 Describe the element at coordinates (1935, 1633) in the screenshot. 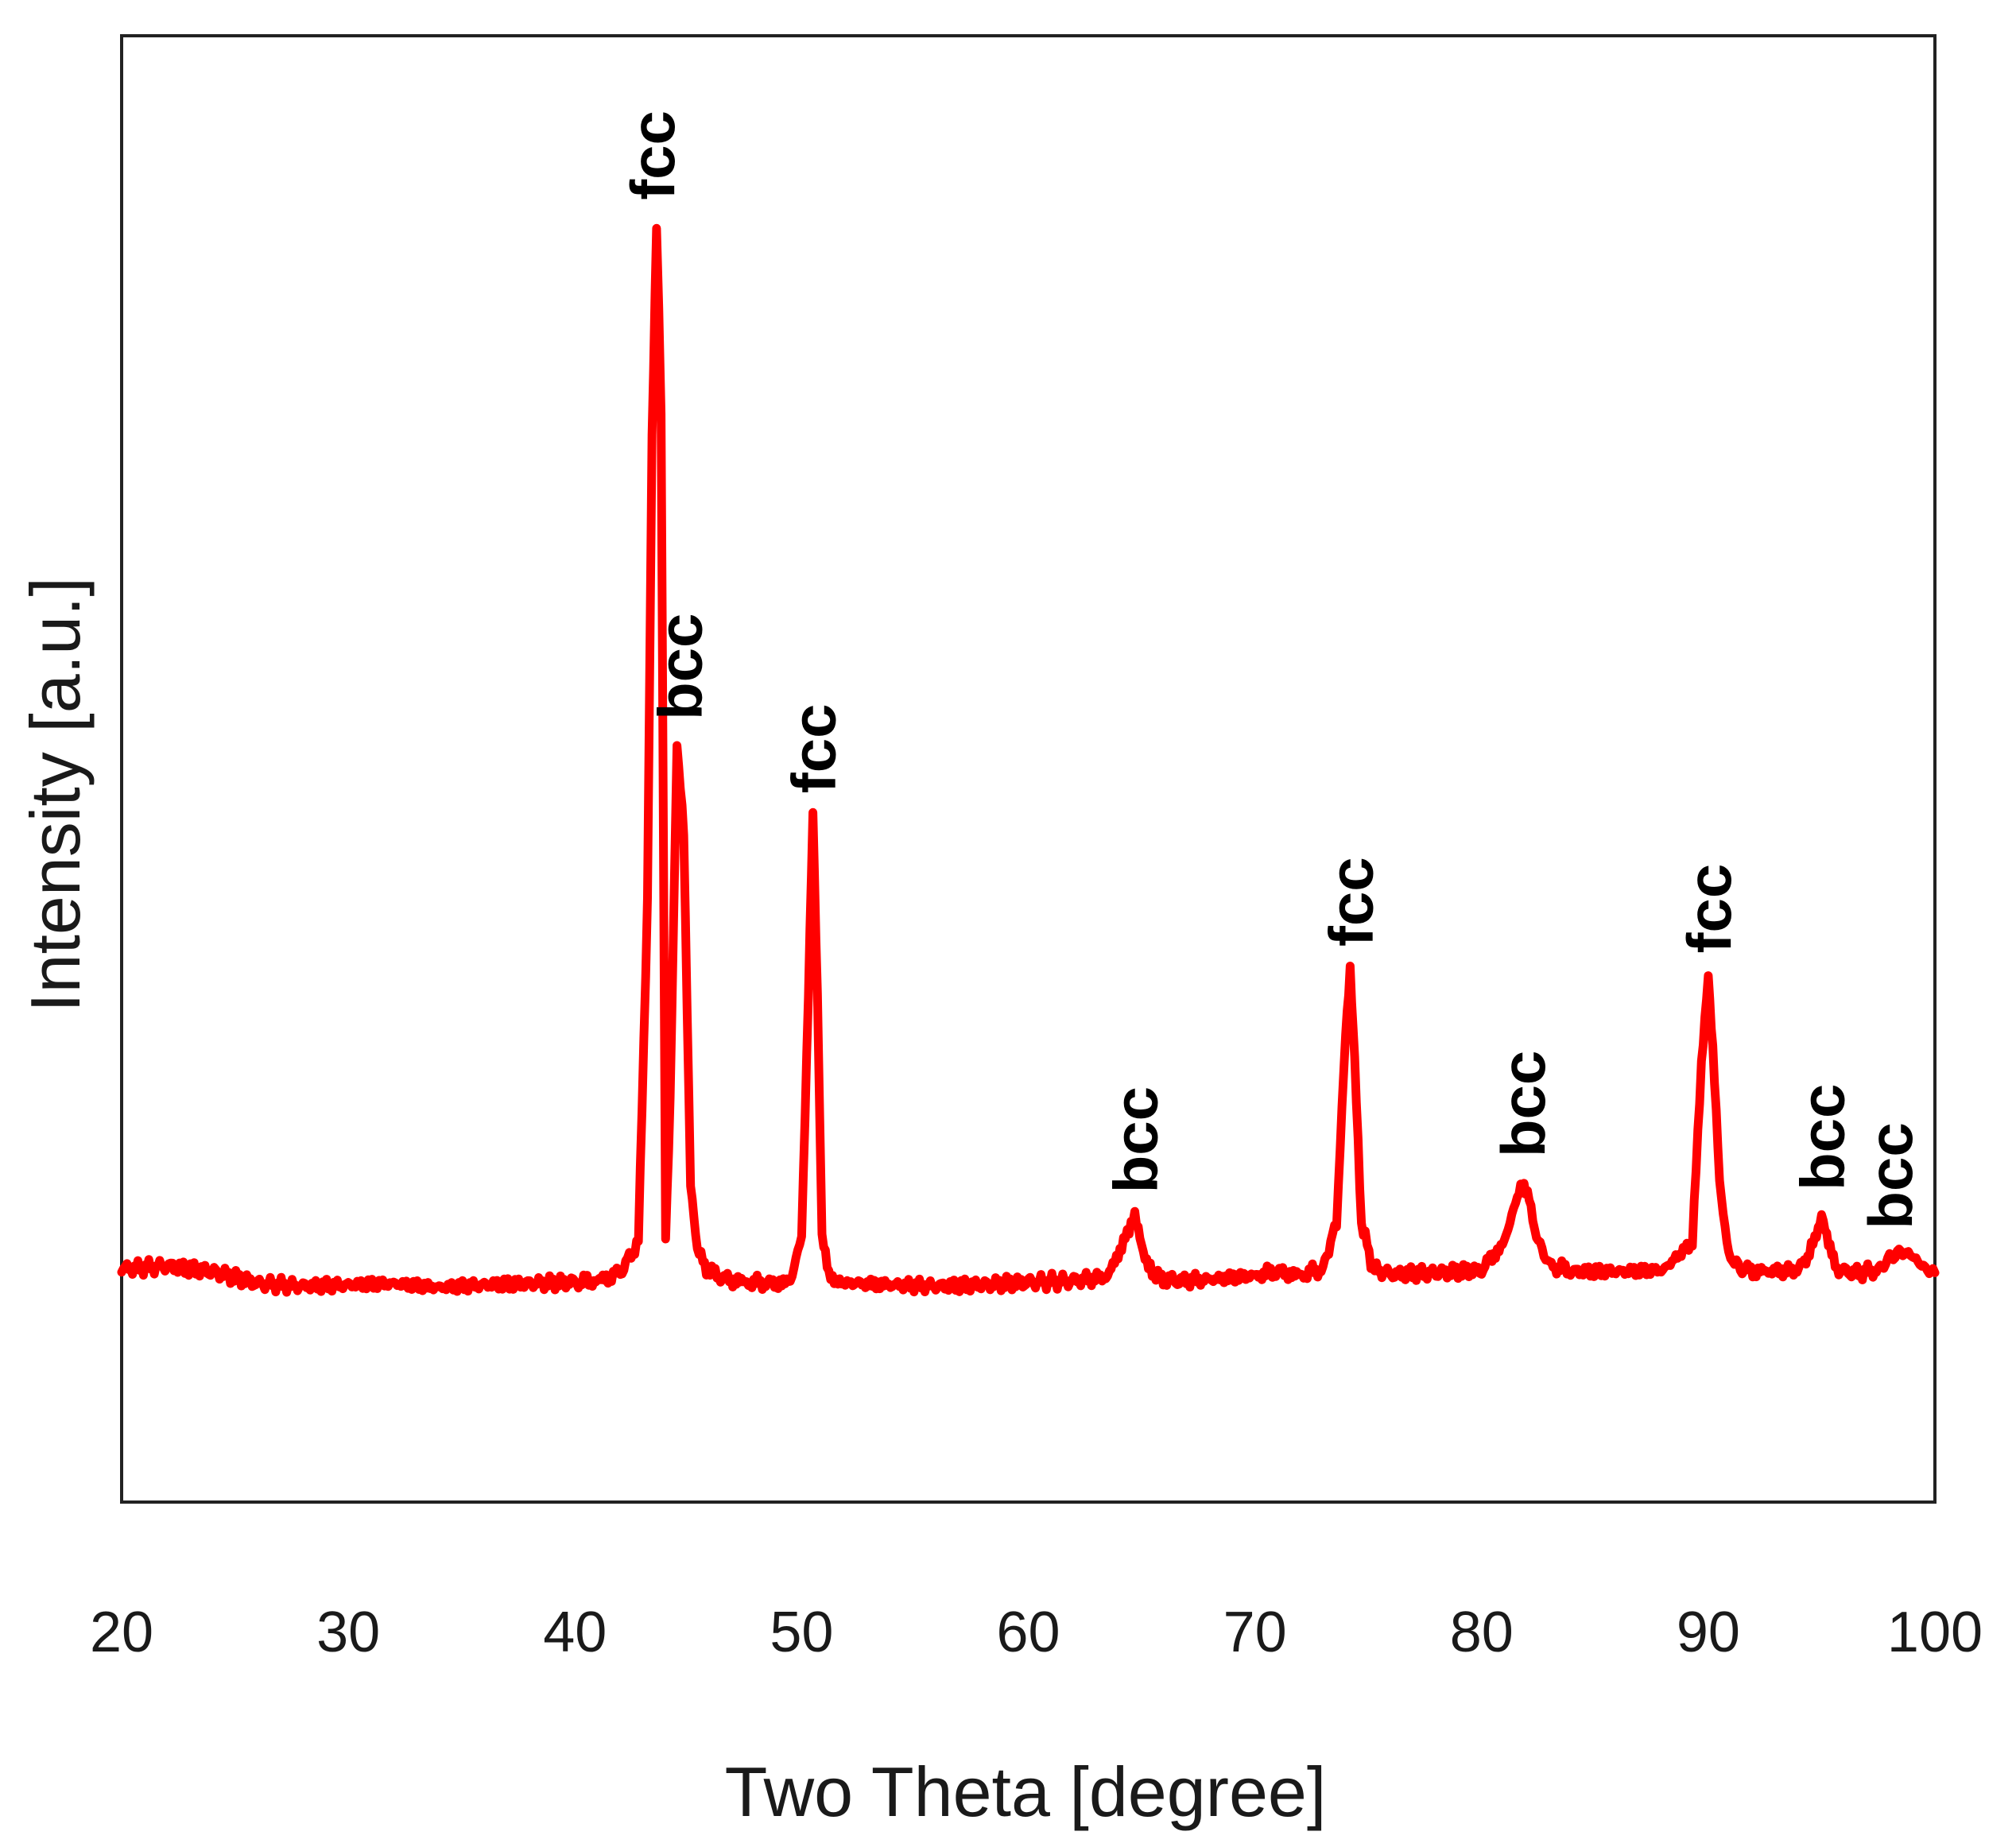

I see `x-tick-label: 100` at that location.